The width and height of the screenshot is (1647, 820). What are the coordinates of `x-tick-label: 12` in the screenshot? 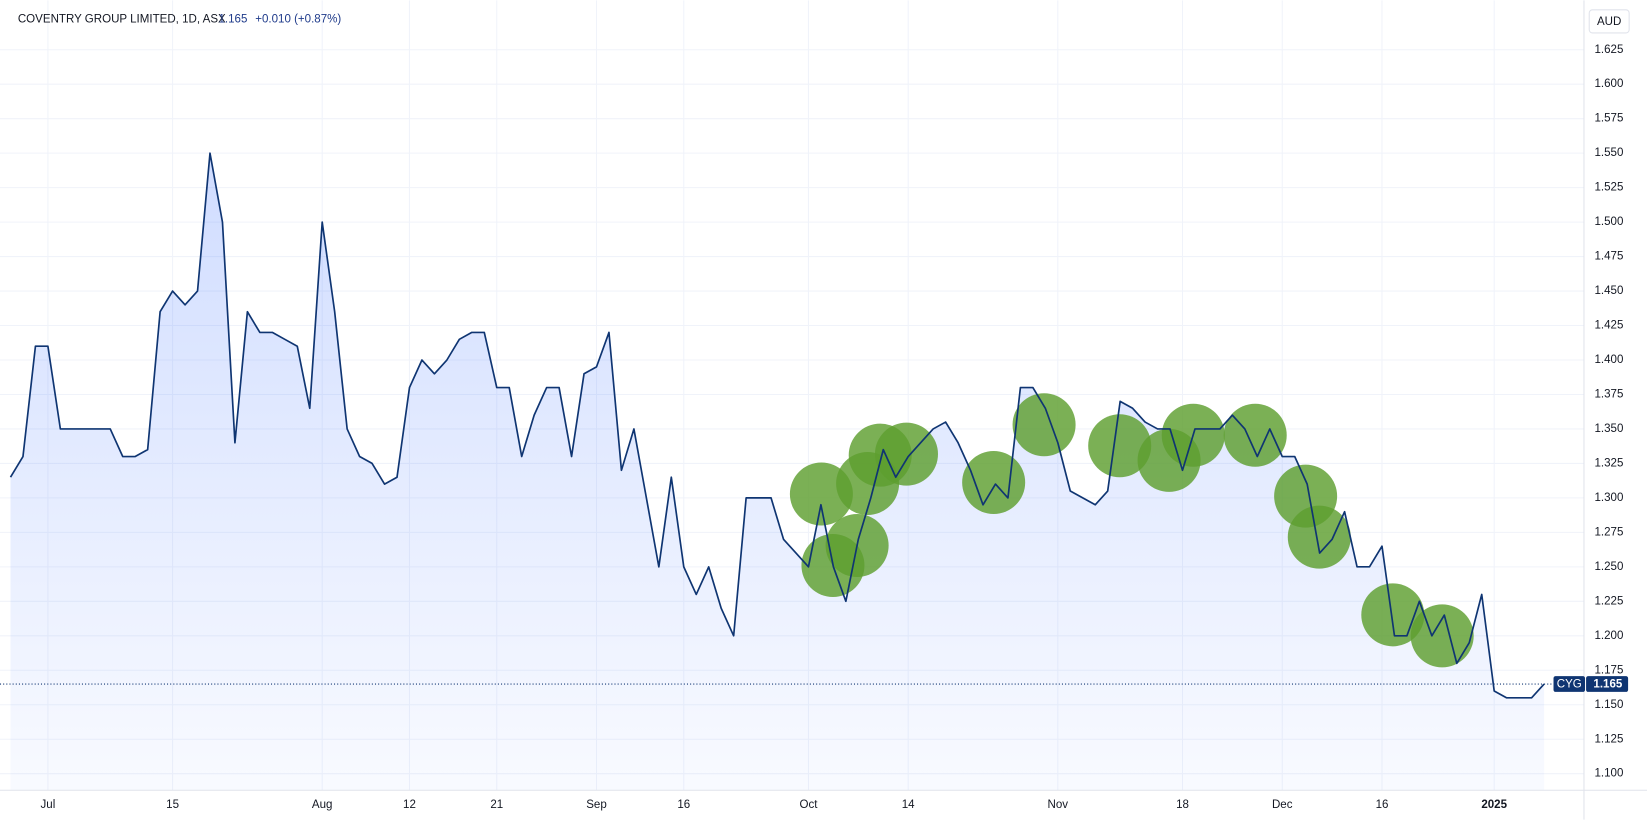 It's located at (409, 805).